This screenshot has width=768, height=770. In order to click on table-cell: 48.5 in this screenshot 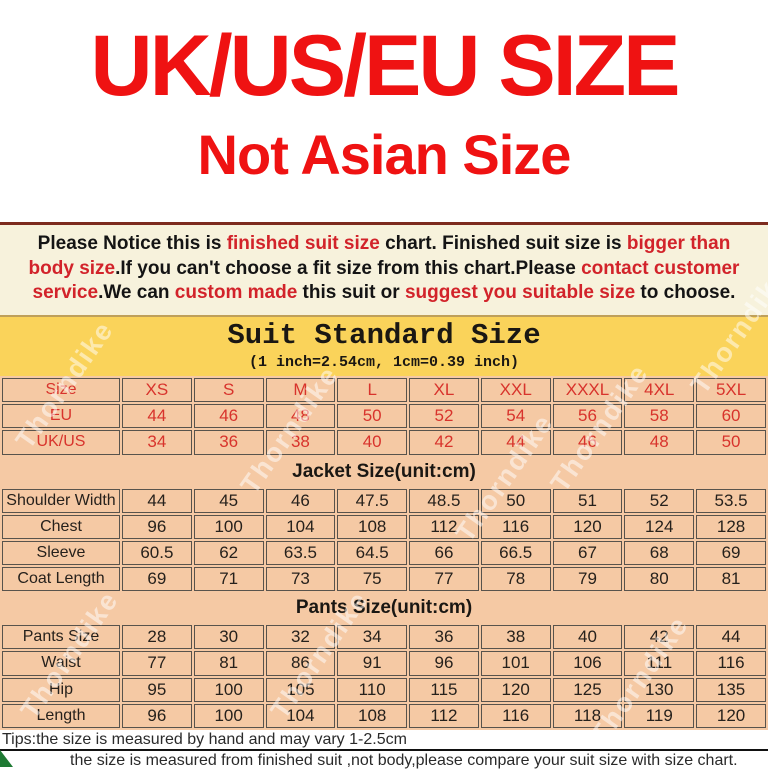, I will do `click(444, 500)`.